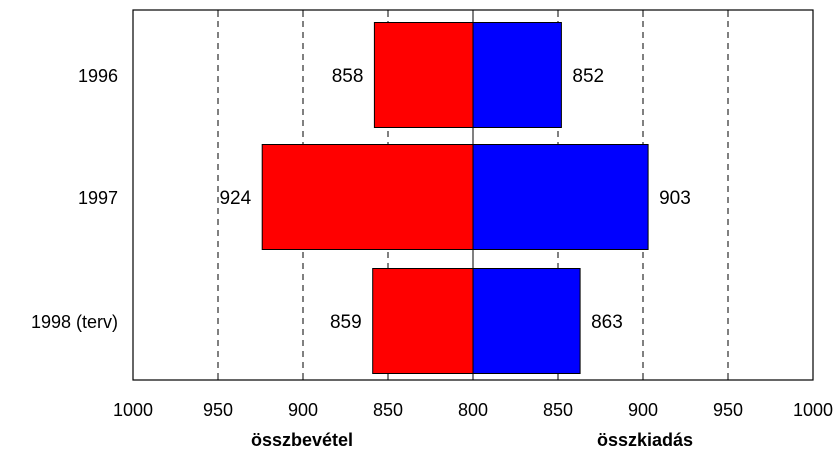 The image size is (839, 452). I want to click on value-label-osszkiadas: 852, so click(588, 76).